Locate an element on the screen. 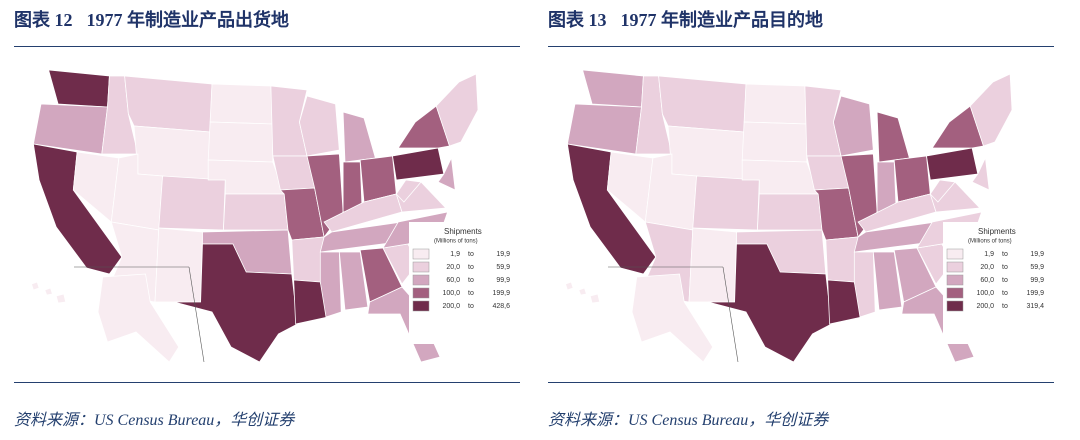  figure-title: 图表 13 1977 年制造业产品目的地 is located at coordinates (685, 19).